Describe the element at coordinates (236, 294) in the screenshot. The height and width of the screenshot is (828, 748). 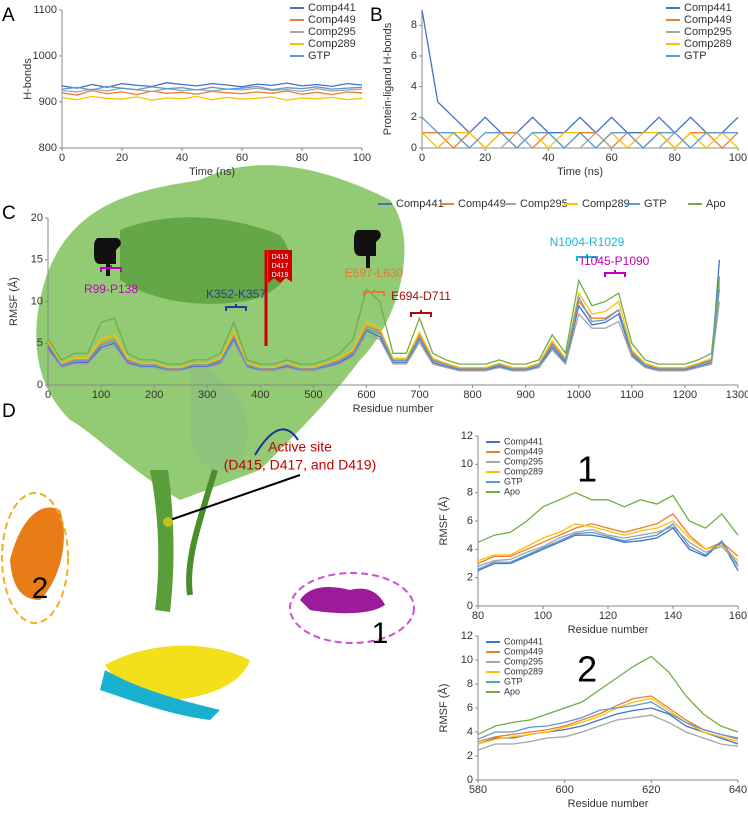
I see `annotation: K352-K357` at that location.